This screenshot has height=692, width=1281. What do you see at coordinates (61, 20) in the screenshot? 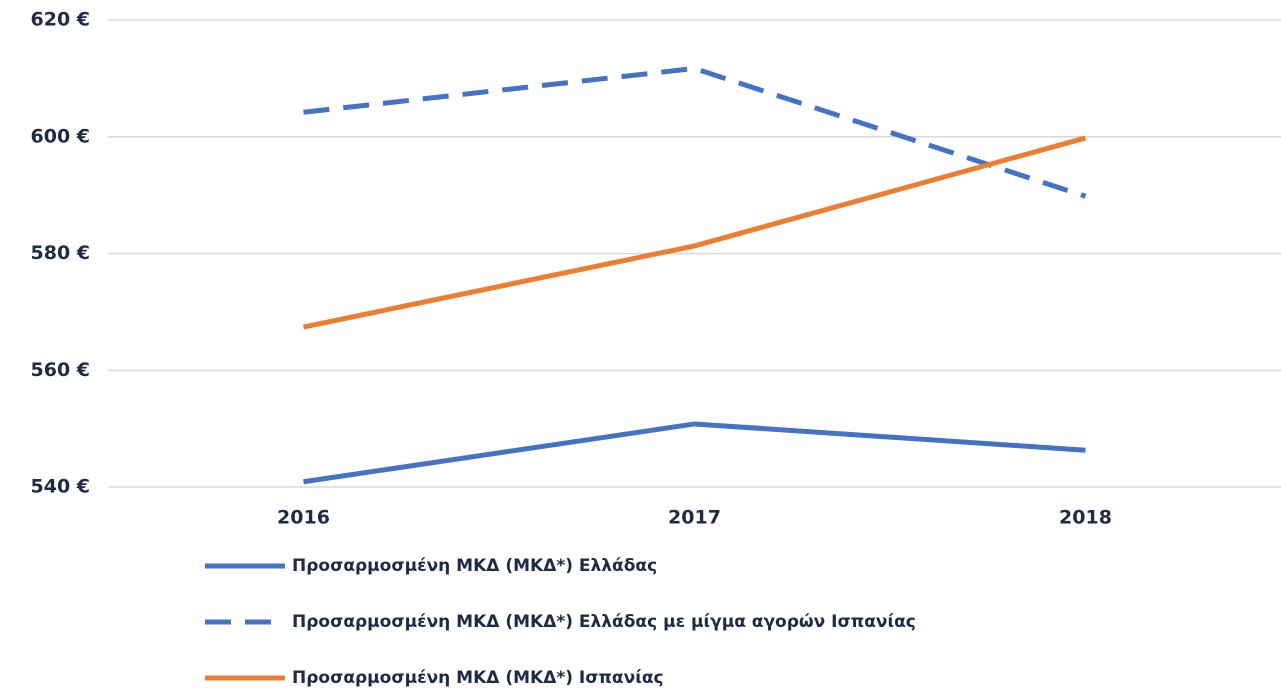
I see `y-tick-label: 620 €` at bounding box center [61, 20].